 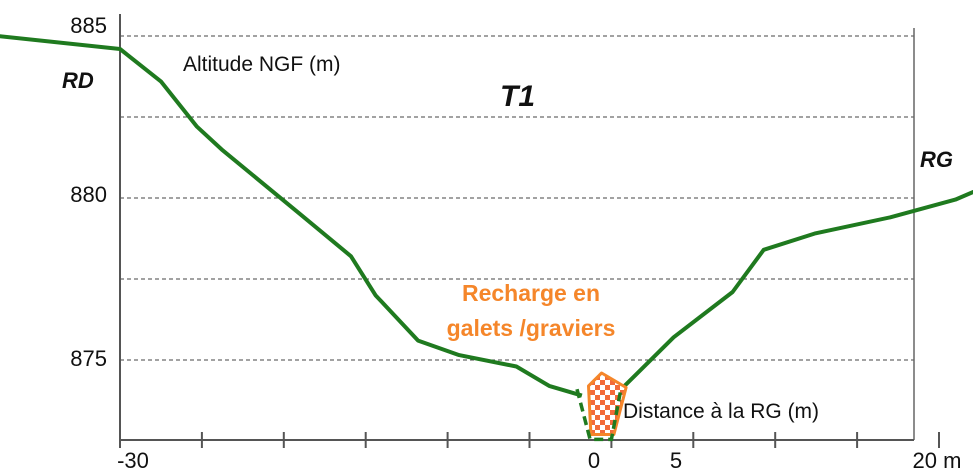 What do you see at coordinates (262, 64) in the screenshot?
I see `y-axis-title: Altitude NGF (m)` at bounding box center [262, 64].